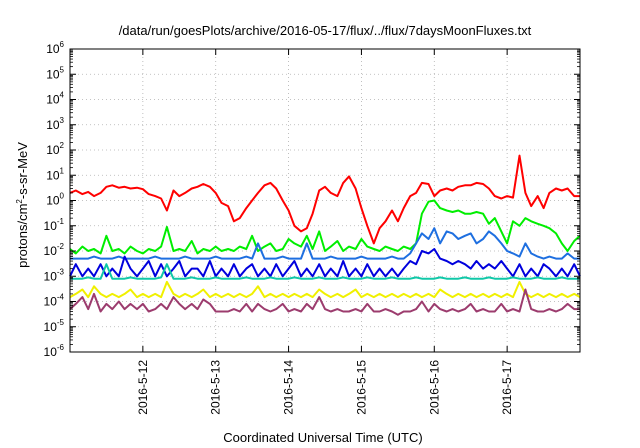 The image size is (640, 448). What do you see at coordinates (434, 387) in the screenshot?
I see `x-tick-label: 2016-5-16` at bounding box center [434, 387].